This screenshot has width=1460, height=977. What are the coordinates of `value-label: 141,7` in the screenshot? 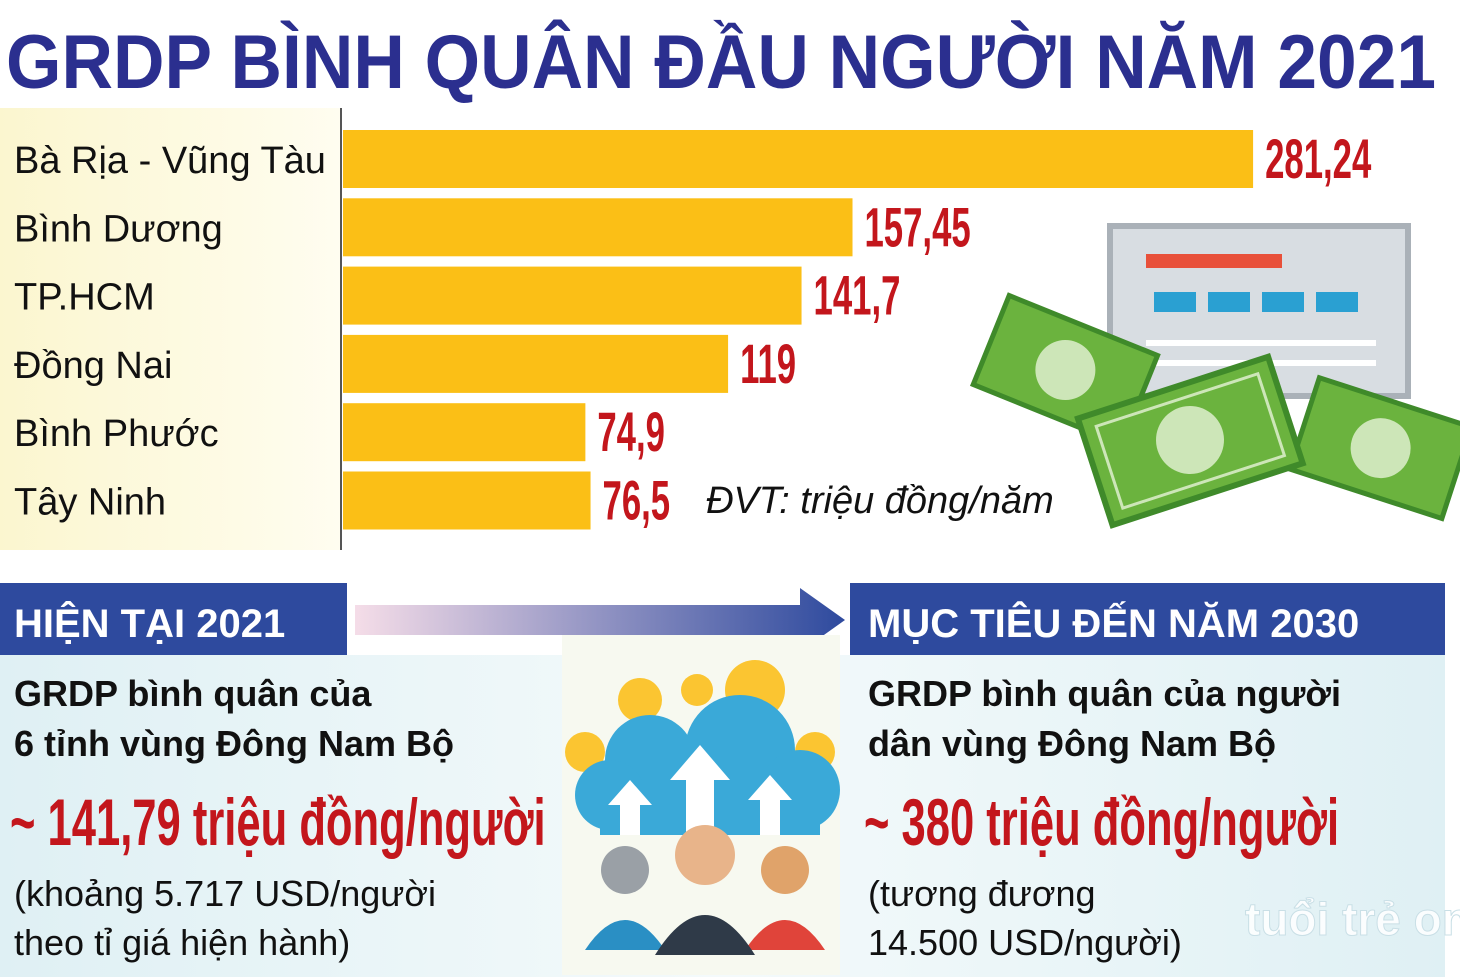 It's located at (857, 295).